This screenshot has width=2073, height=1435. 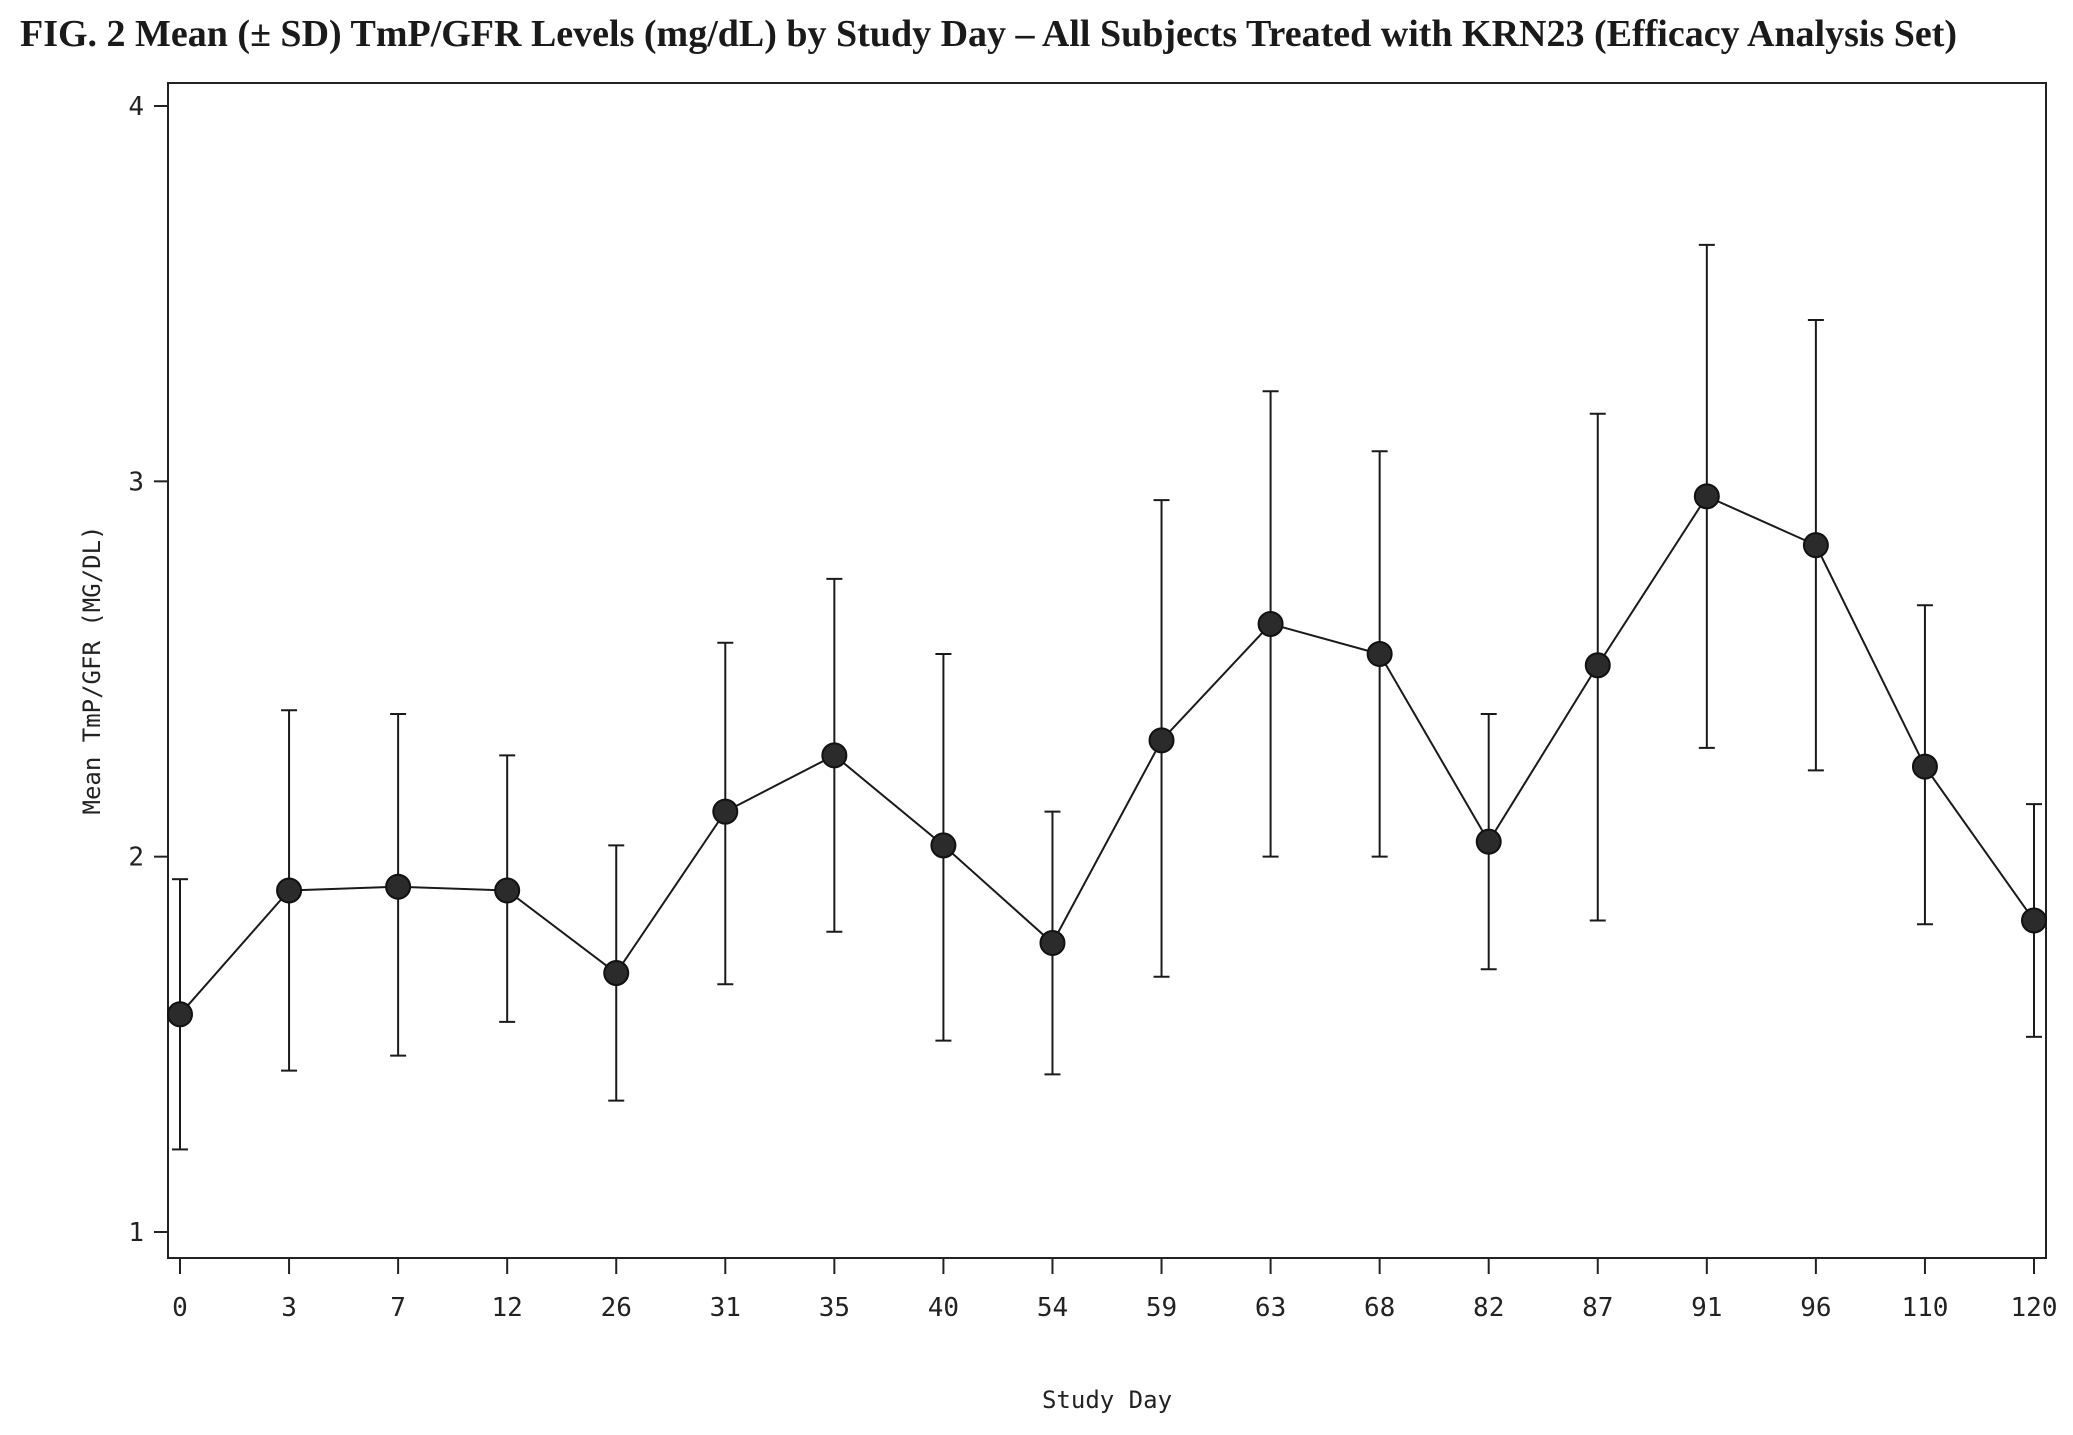 I want to click on x-tick-label: 63, so click(x=1270, y=1308).